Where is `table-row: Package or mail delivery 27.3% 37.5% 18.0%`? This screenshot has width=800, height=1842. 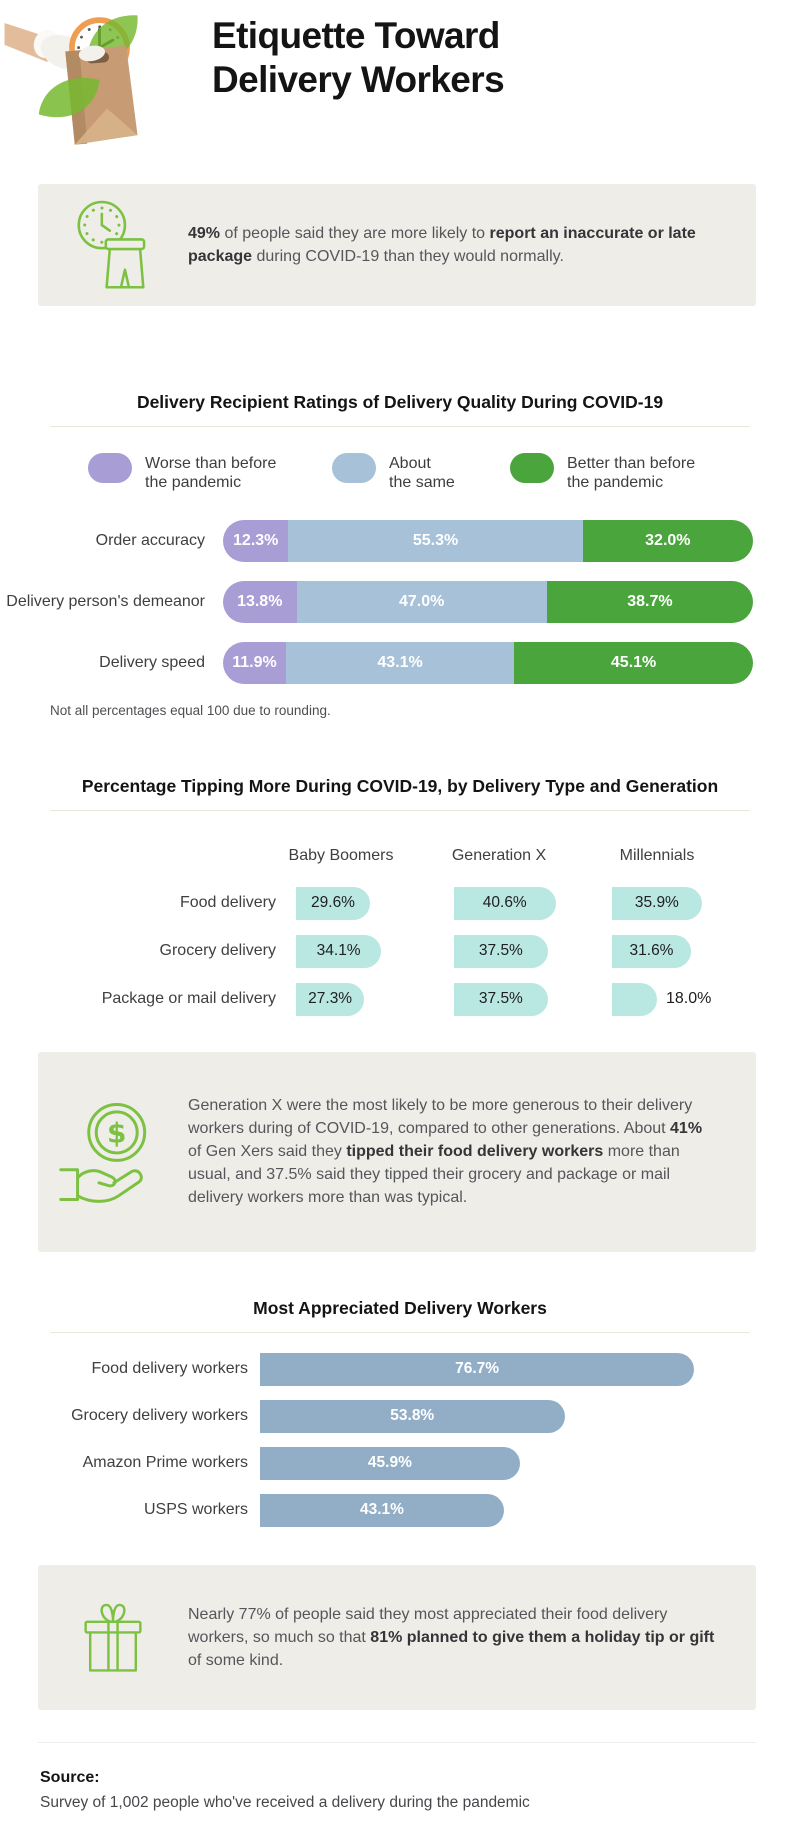 table-row: Package or mail delivery 27.3% 37.5% 18.0% is located at coordinates (400, 999).